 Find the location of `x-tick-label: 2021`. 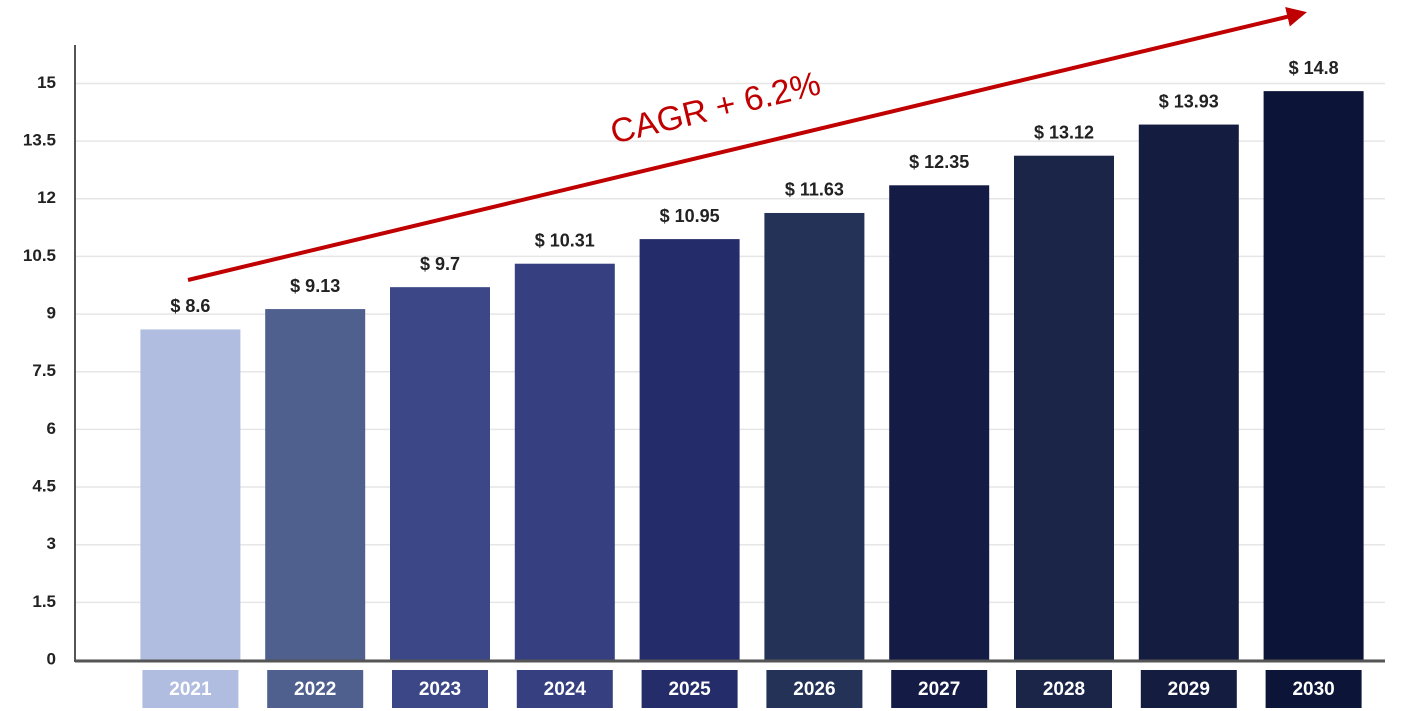

x-tick-label: 2021 is located at coordinates (190, 689).